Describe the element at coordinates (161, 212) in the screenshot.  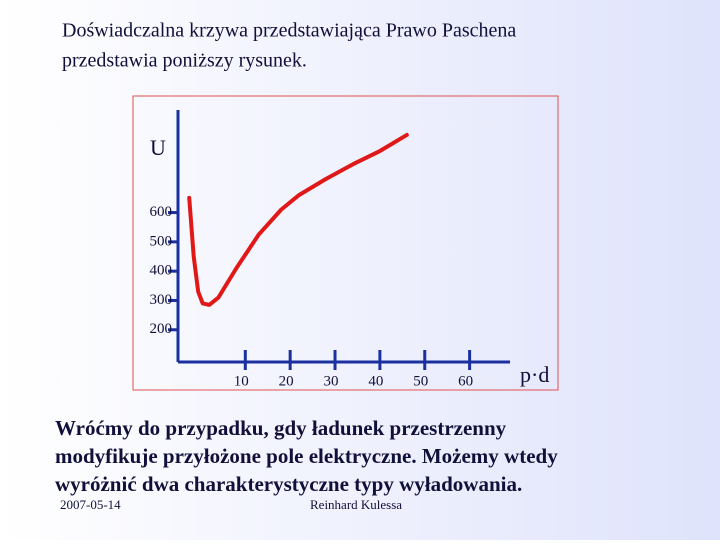
I see `y-tick-label: 600` at that location.